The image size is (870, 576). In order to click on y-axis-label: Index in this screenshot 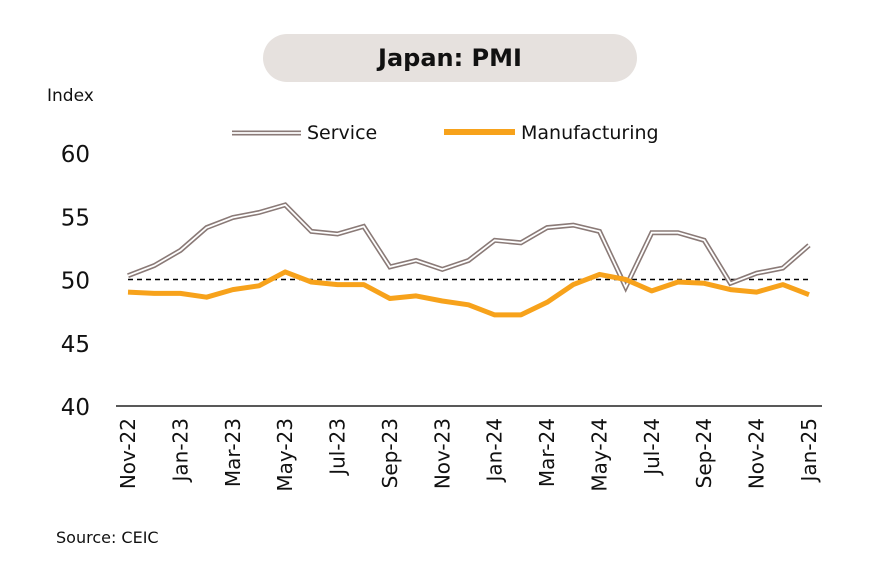, I will do `click(70, 96)`.